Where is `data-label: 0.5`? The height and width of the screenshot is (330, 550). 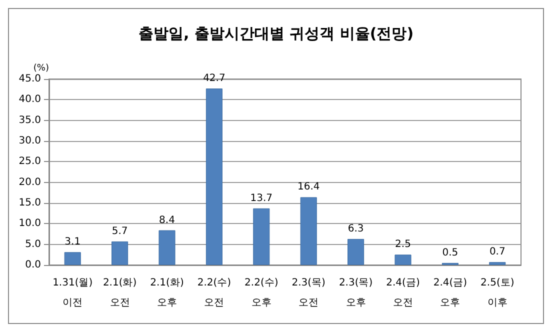
data-label: 0.5 is located at coordinates (450, 252).